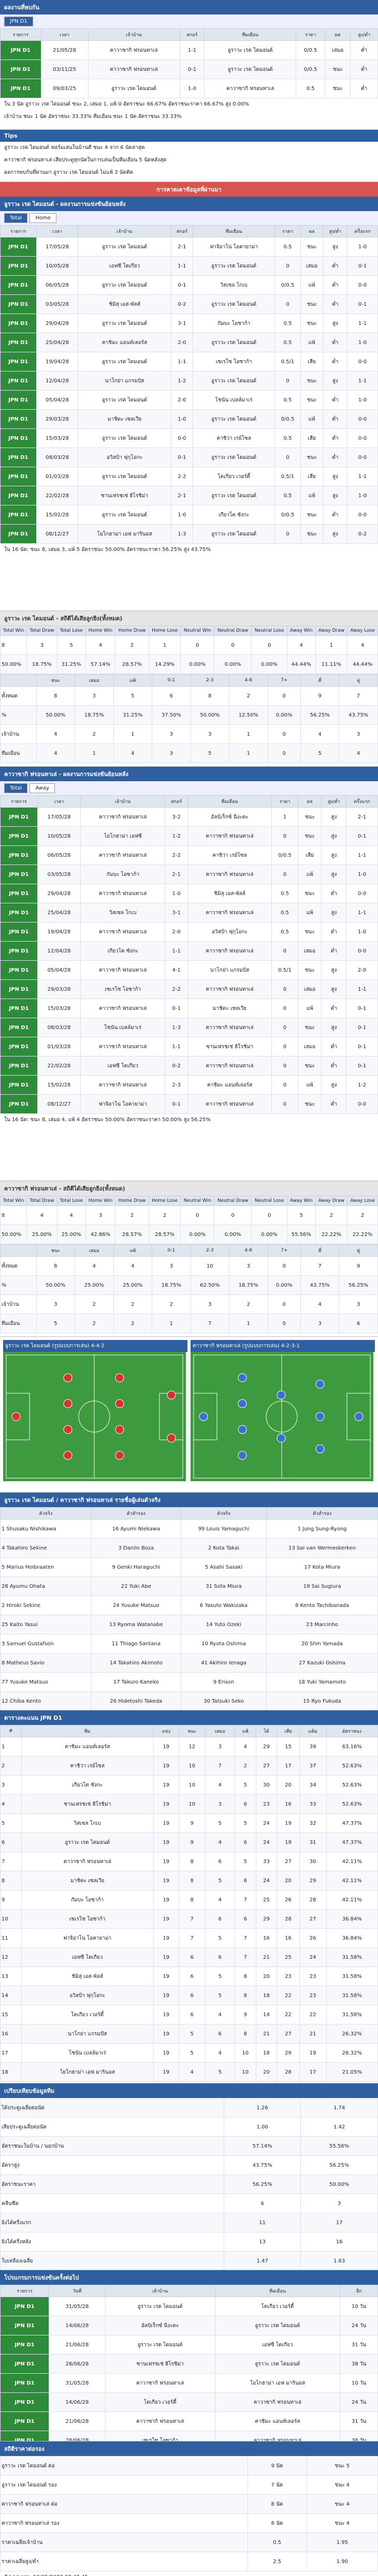  What do you see at coordinates (301, 664) in the screenshot?
I see `table-cell: 44.44%` at bounding box center [301, 664].